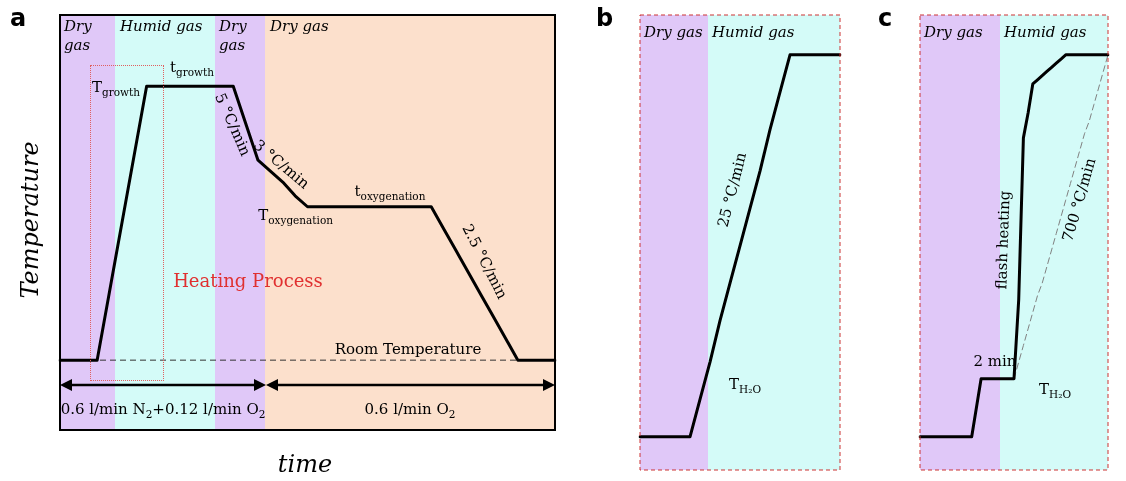 This screenshot has height=481, width=1126. What do you see at coordinates (485, 262) in the screenshot?
I see `annotation: 2.5 °C/min` at bounding box center [485, 262].